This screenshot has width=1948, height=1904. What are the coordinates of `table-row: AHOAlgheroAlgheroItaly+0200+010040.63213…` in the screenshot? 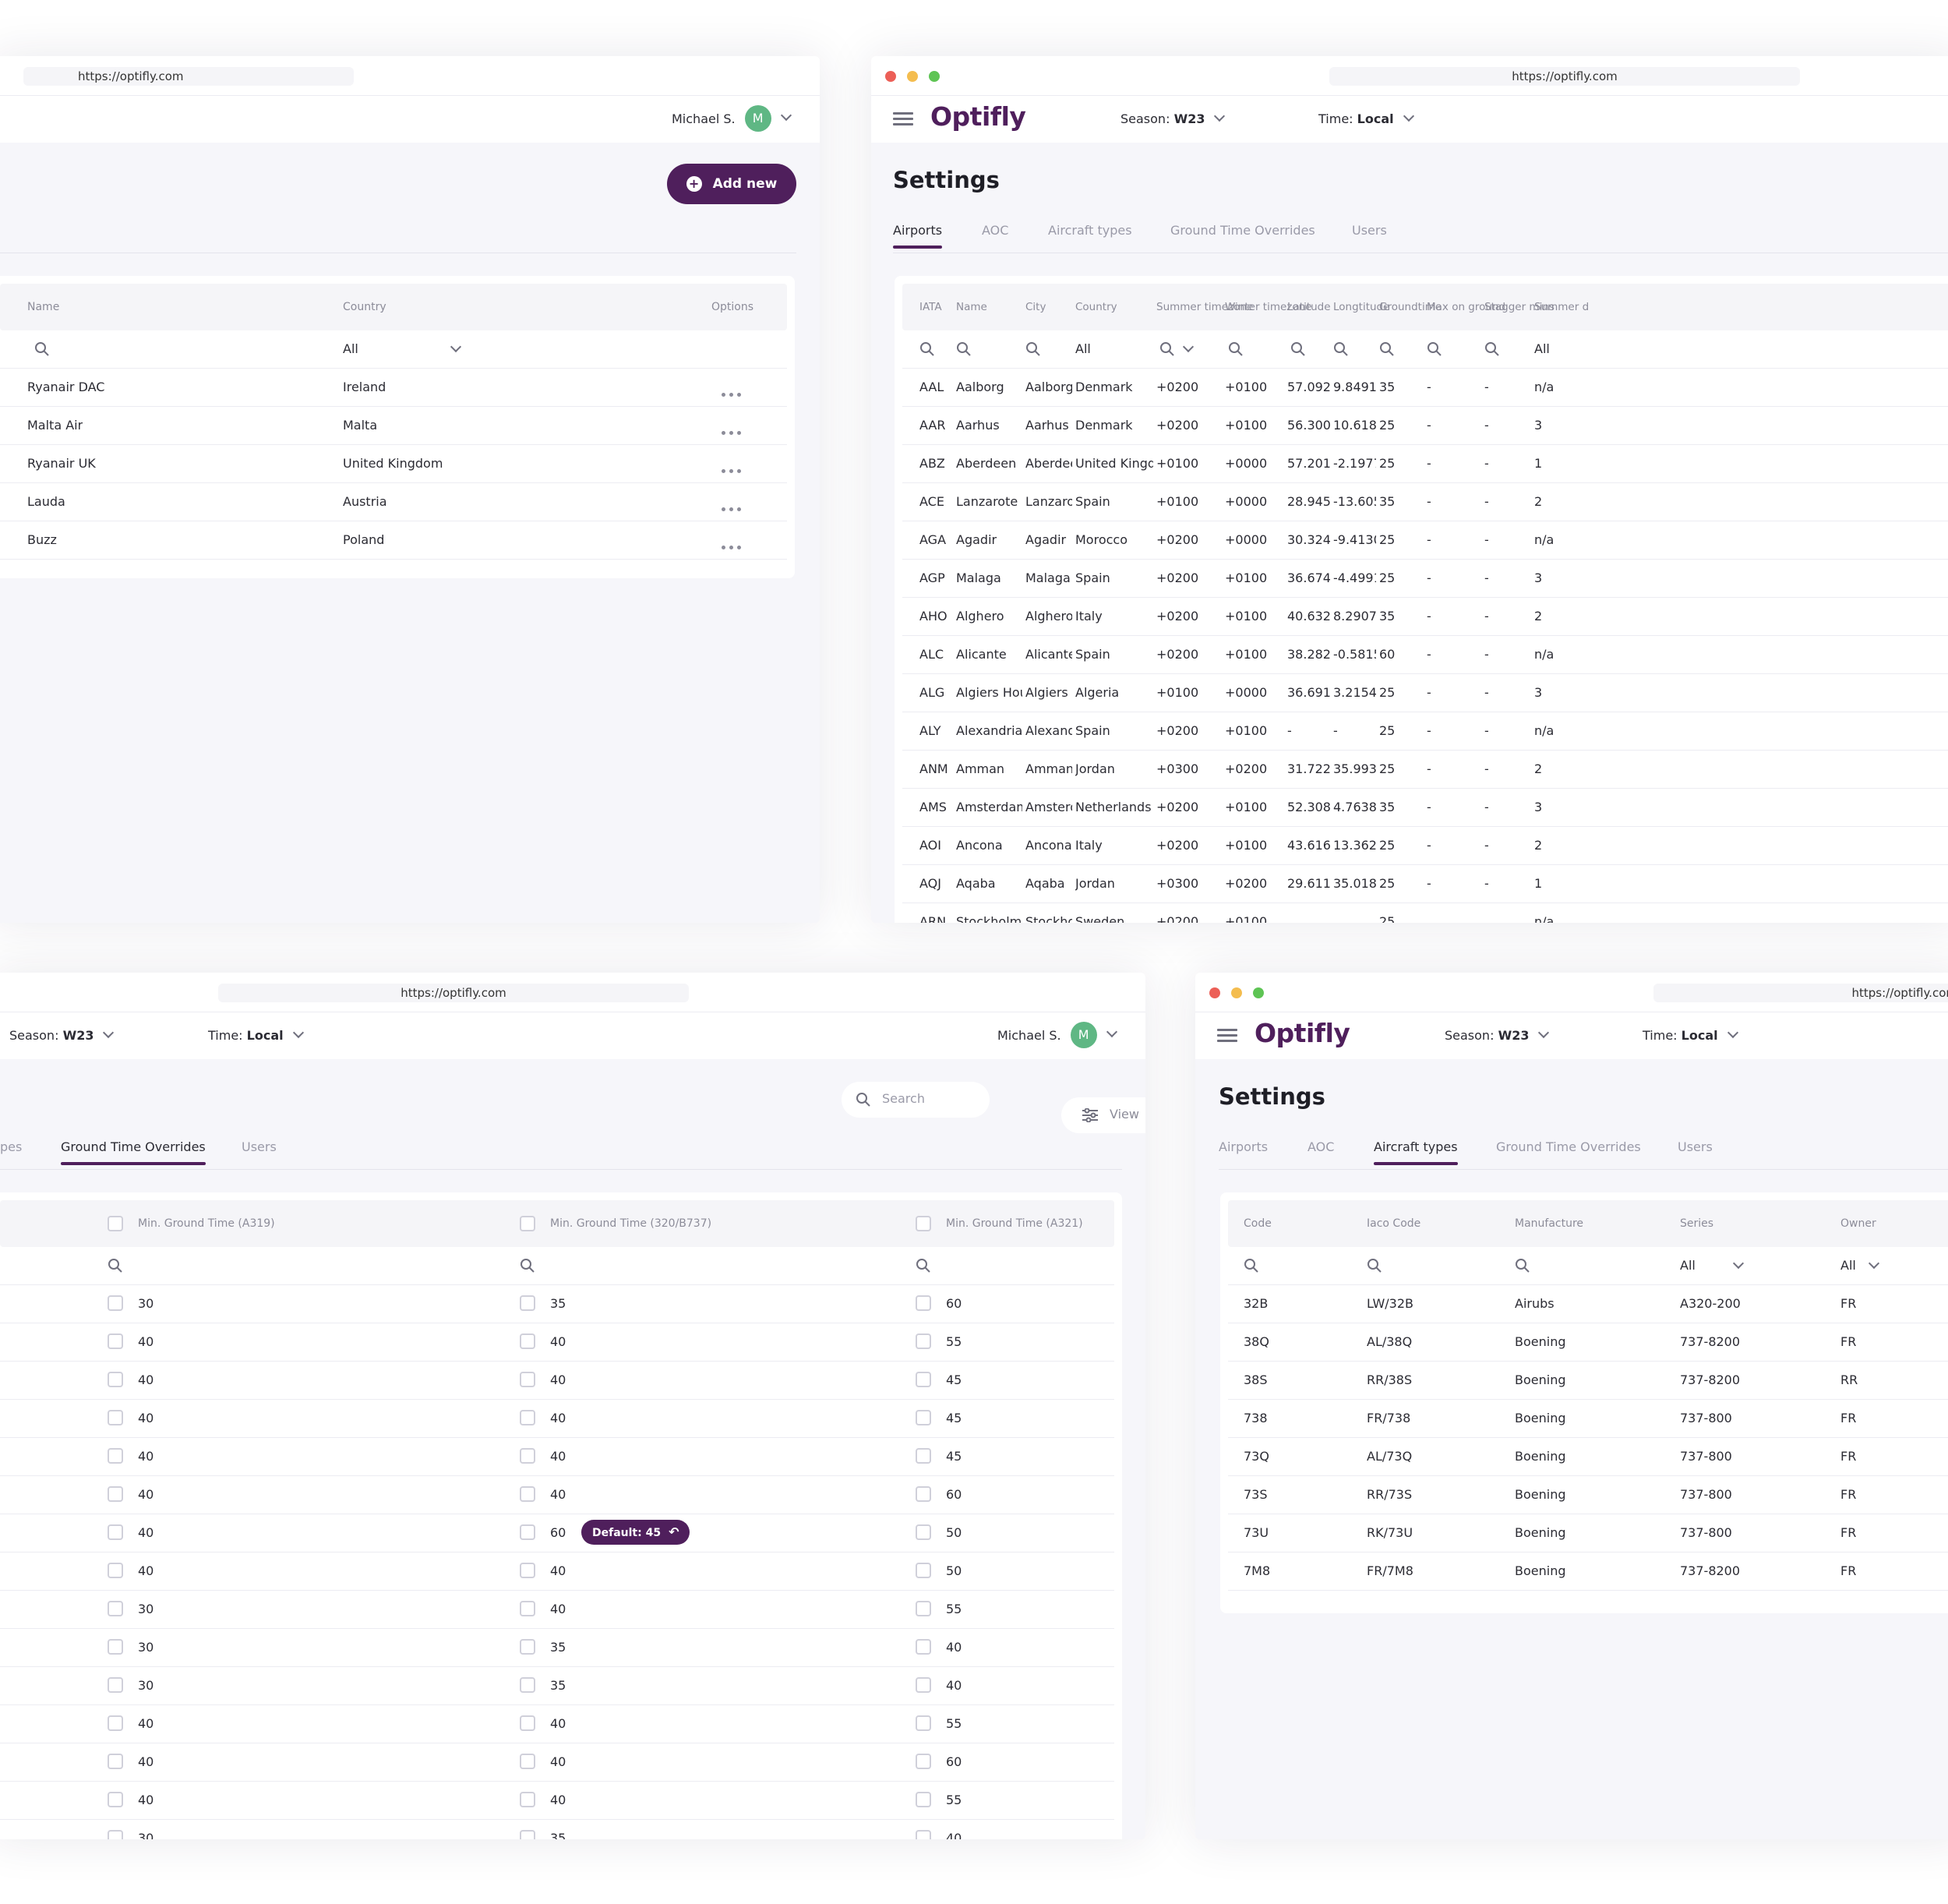 It's located at (1425, 617).